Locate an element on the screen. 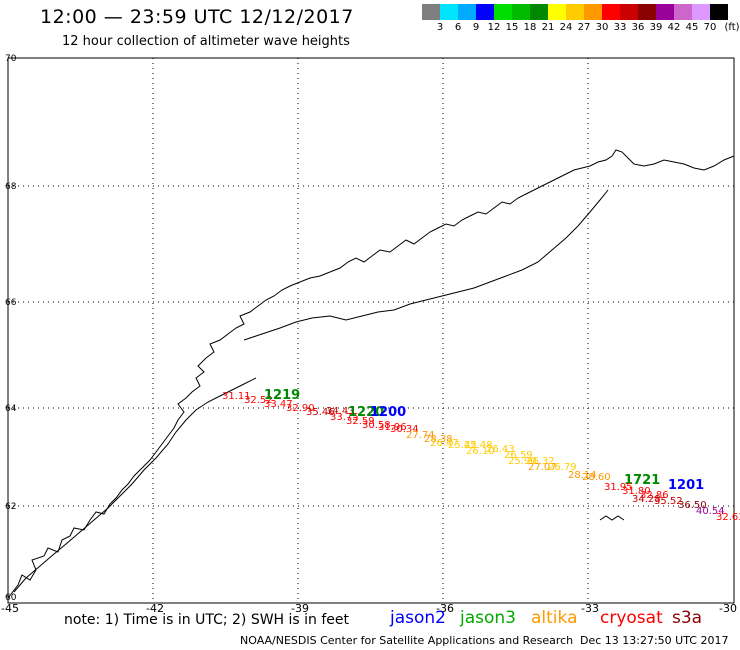  lat-label: 60 is located at coordinates (11, 598).